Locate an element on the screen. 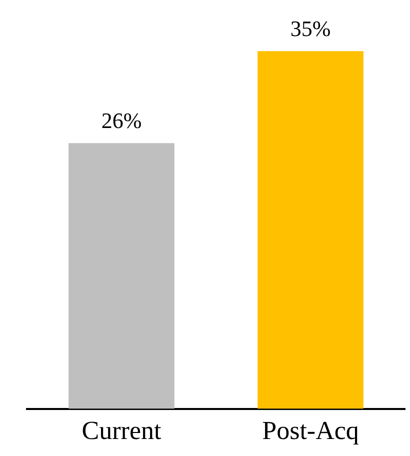 This screenshot has height=456, width=410. x-tick-label: Post-Acq is located at coordinates (310, 431).